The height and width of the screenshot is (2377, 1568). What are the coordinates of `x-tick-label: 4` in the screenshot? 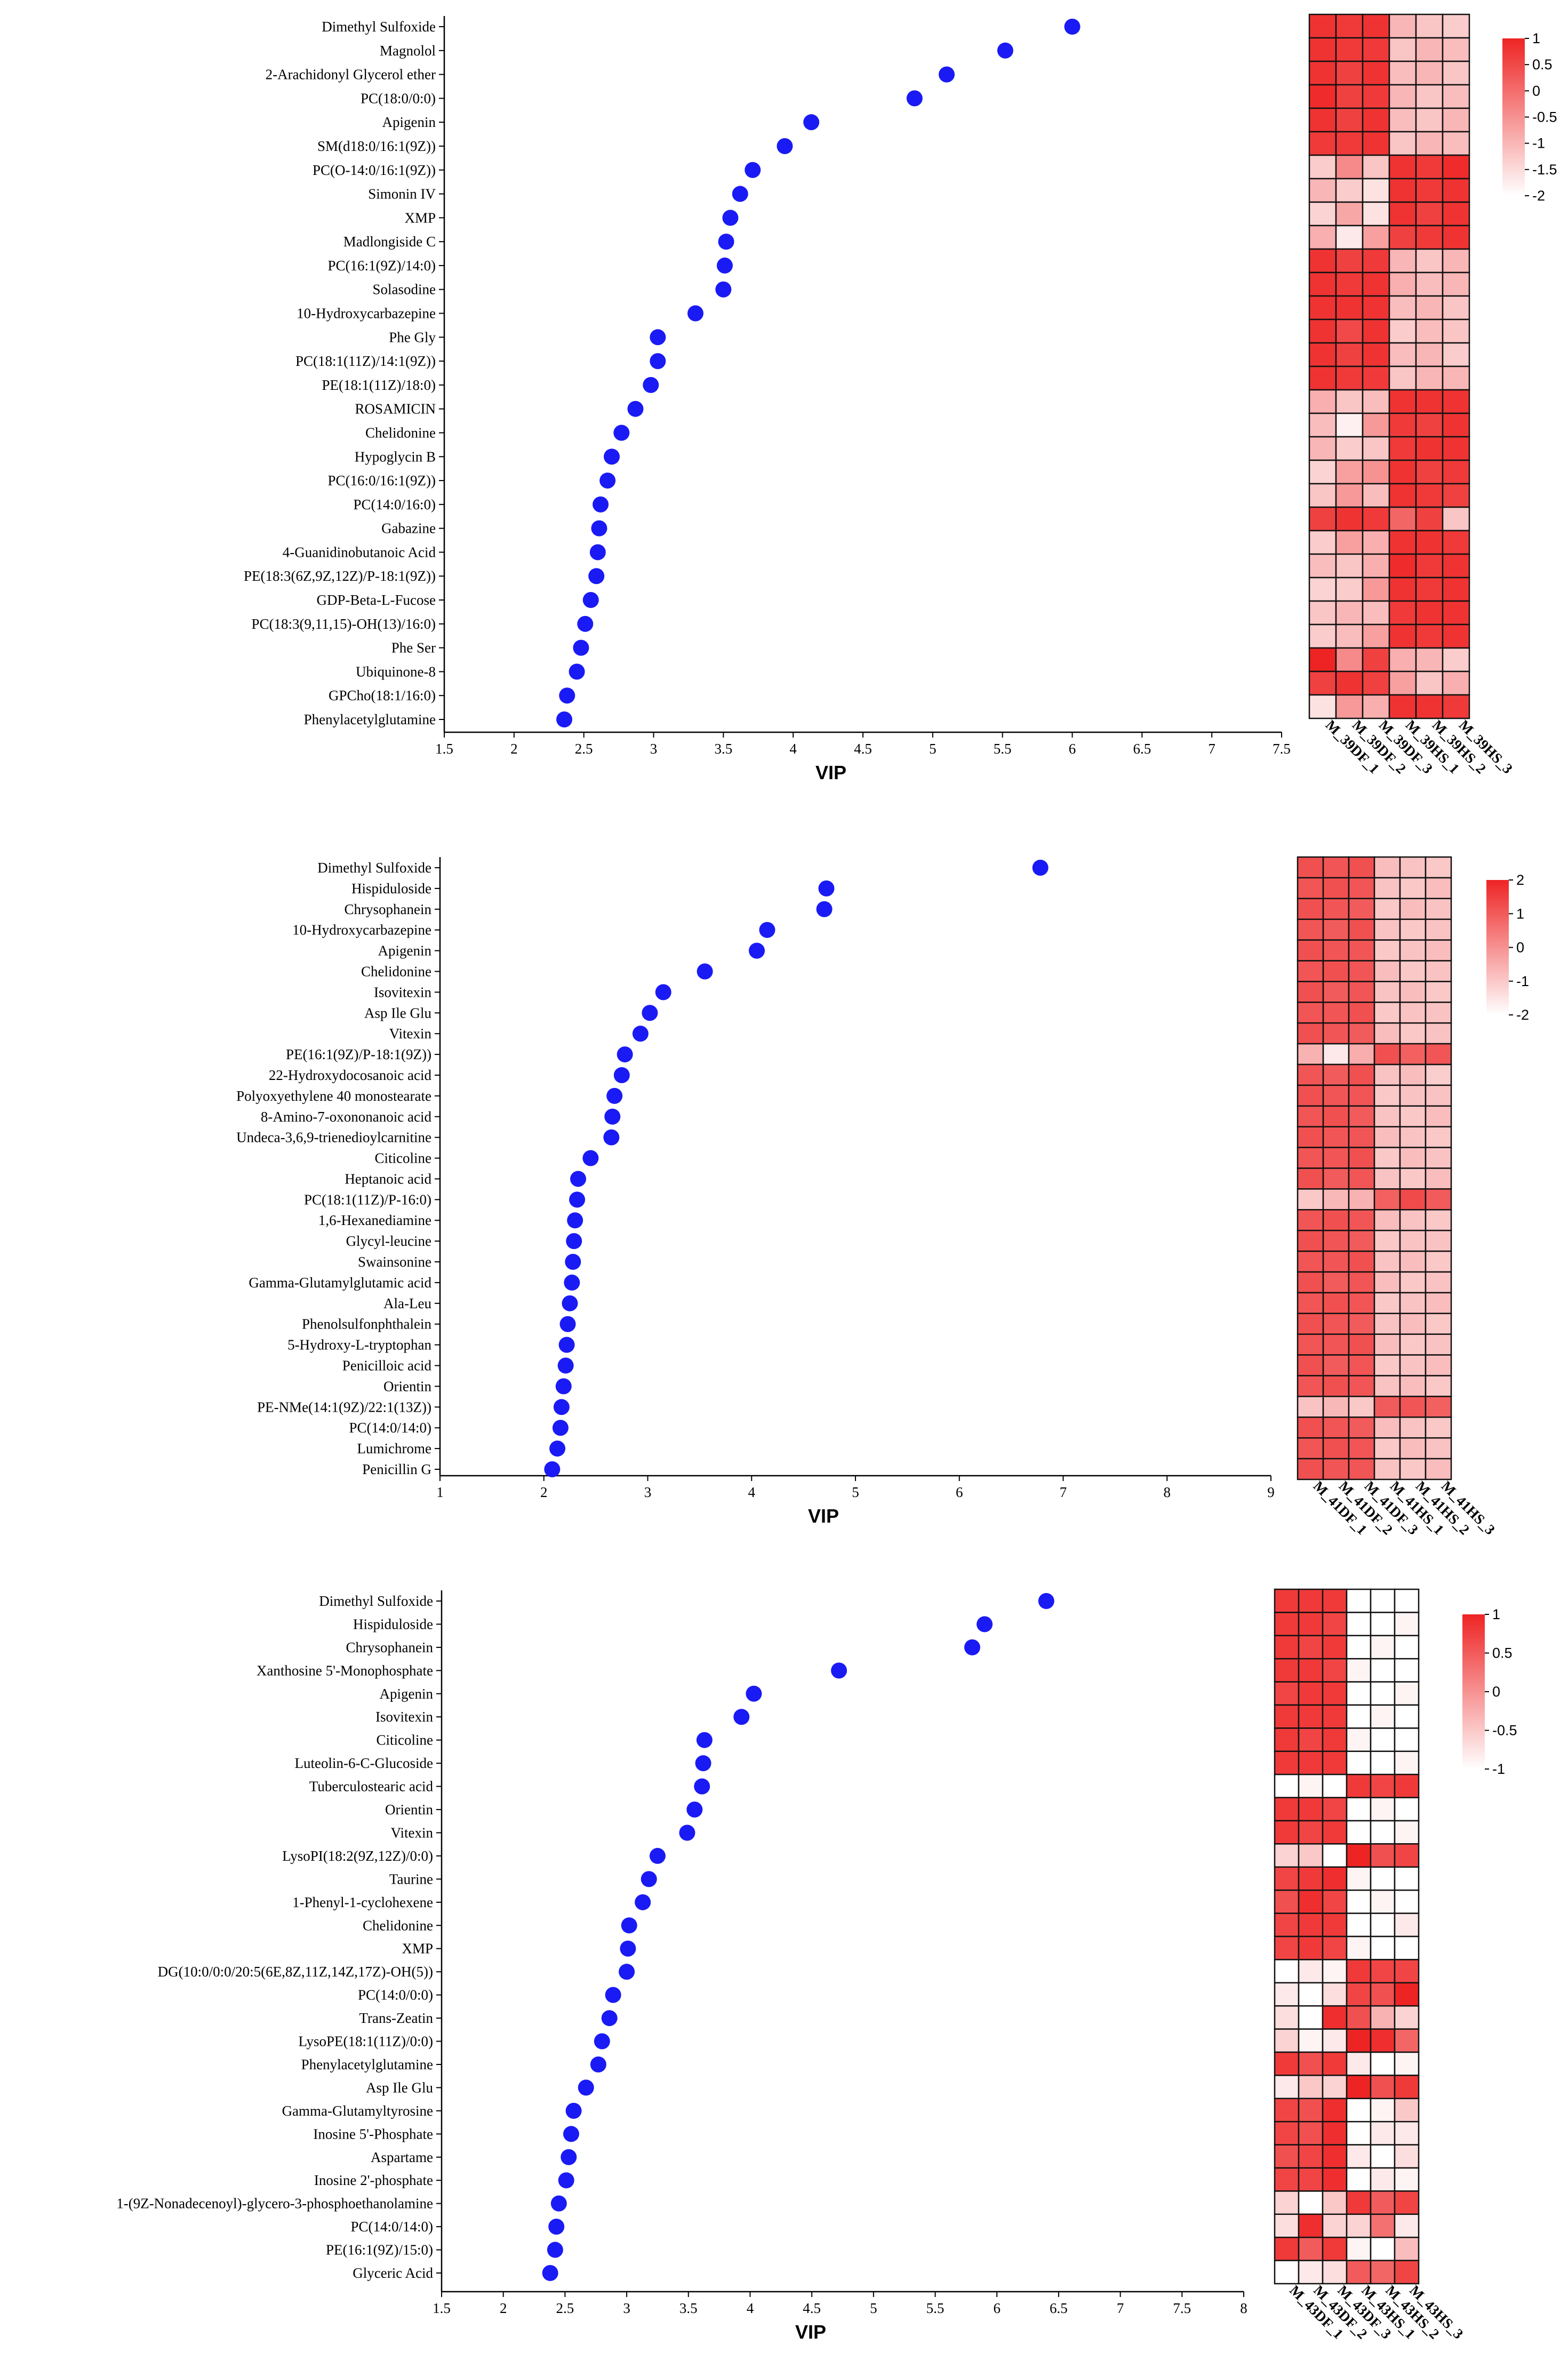 It's located at (750, 2308).